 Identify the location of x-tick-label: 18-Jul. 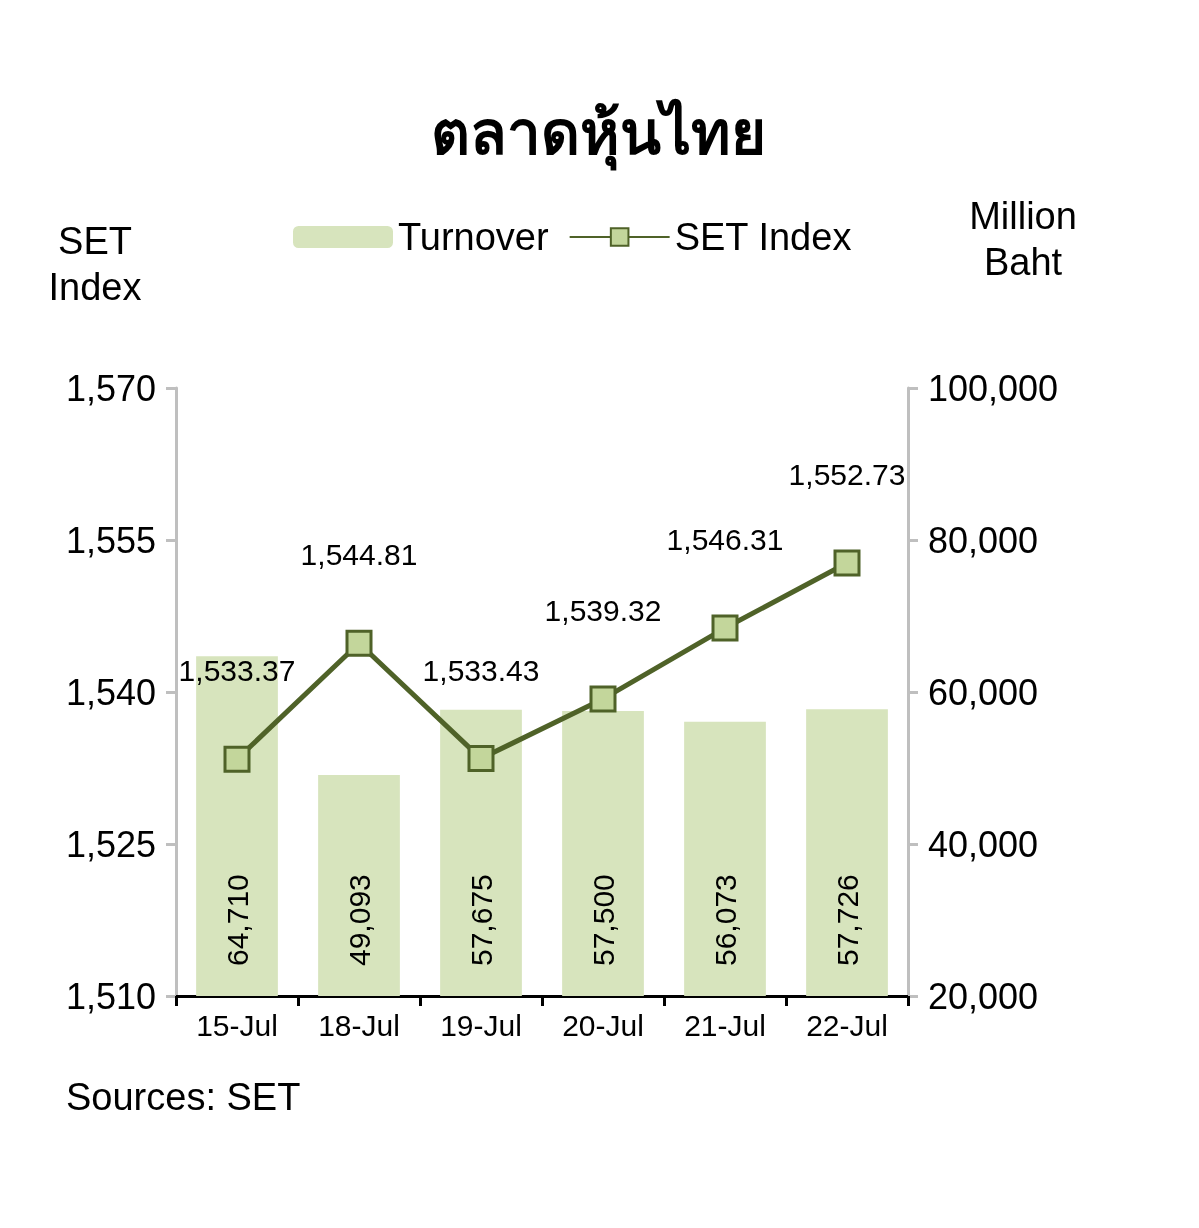
(359, 1025).